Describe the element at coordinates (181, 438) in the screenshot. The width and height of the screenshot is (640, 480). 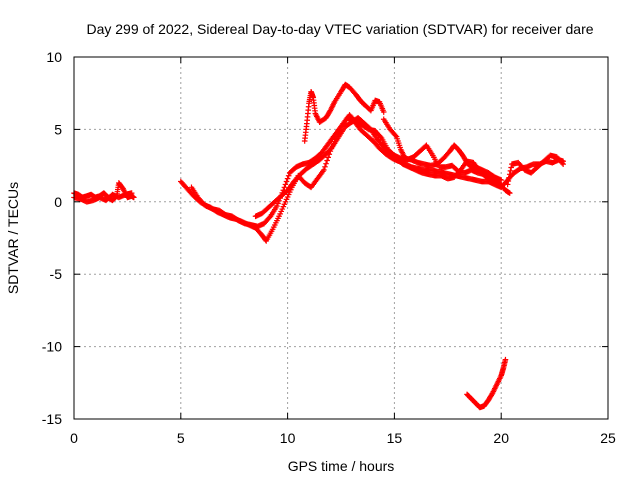
I see `x-tick-label: 5` at that location.